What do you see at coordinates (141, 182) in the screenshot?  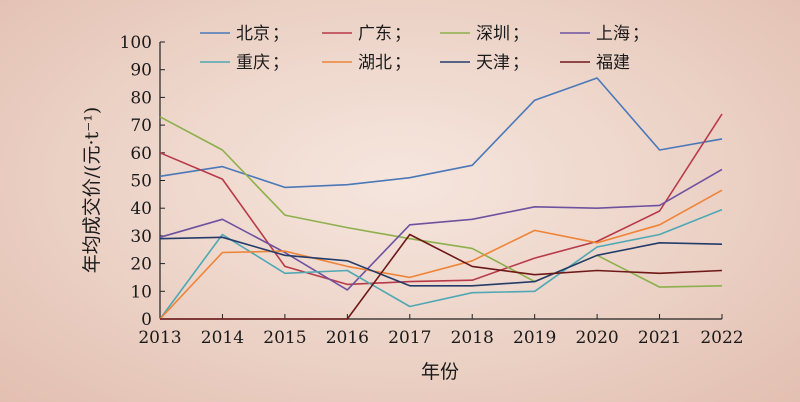 I see `y-tick-label: 50` at bounding box center [141, 182].